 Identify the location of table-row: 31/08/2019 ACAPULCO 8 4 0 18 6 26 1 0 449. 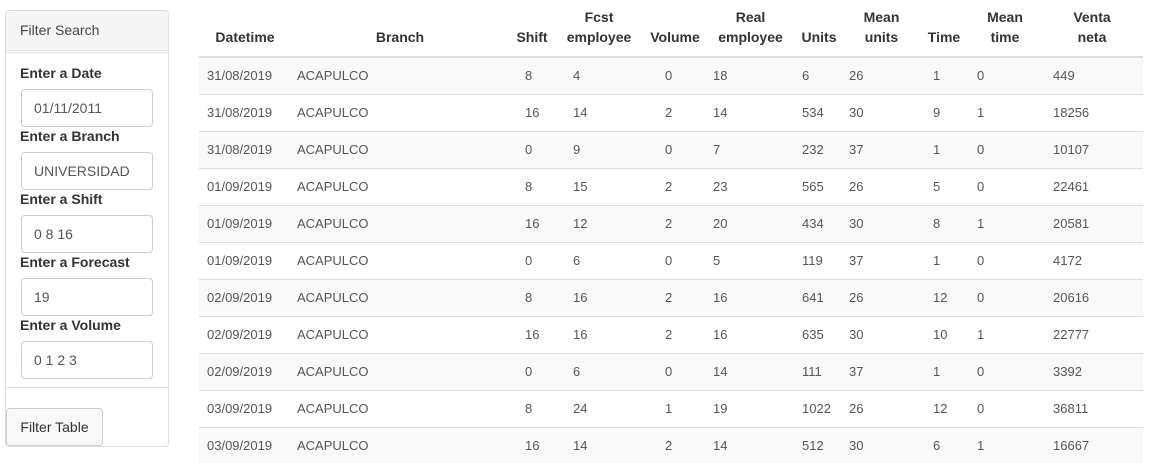
(671, 75).